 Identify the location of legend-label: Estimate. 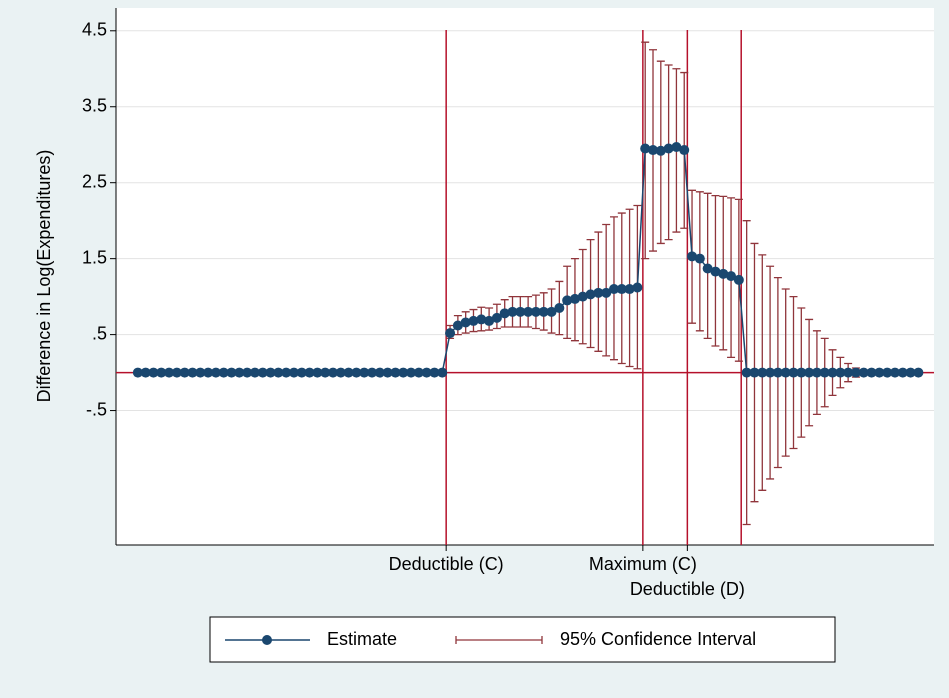
(362, 639).